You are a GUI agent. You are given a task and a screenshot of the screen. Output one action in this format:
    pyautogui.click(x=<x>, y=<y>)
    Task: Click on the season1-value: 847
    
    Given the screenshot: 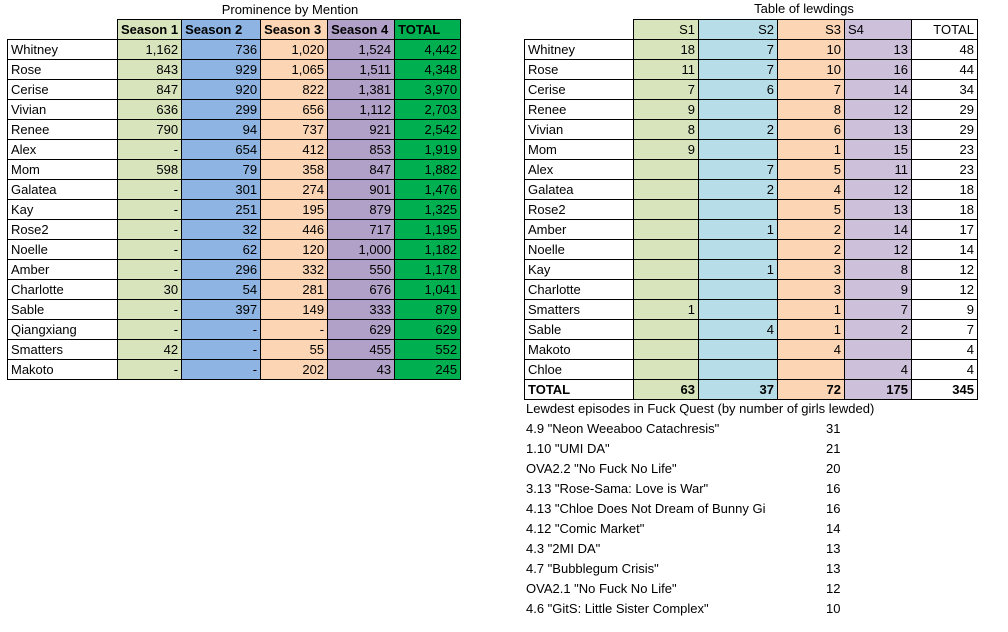 What is the action you would take?
    pyautogui.click(x=149, y=89)
    